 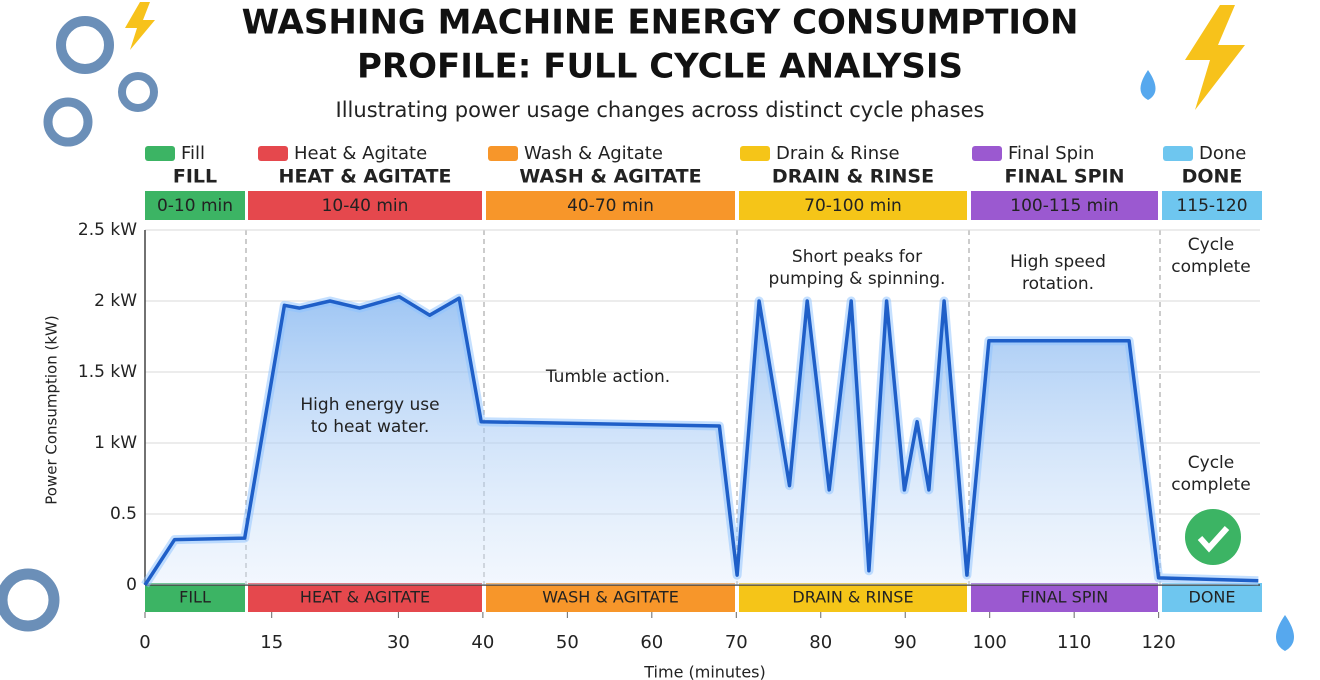 I want to click on check-mark, so click(x=1213, y=539).